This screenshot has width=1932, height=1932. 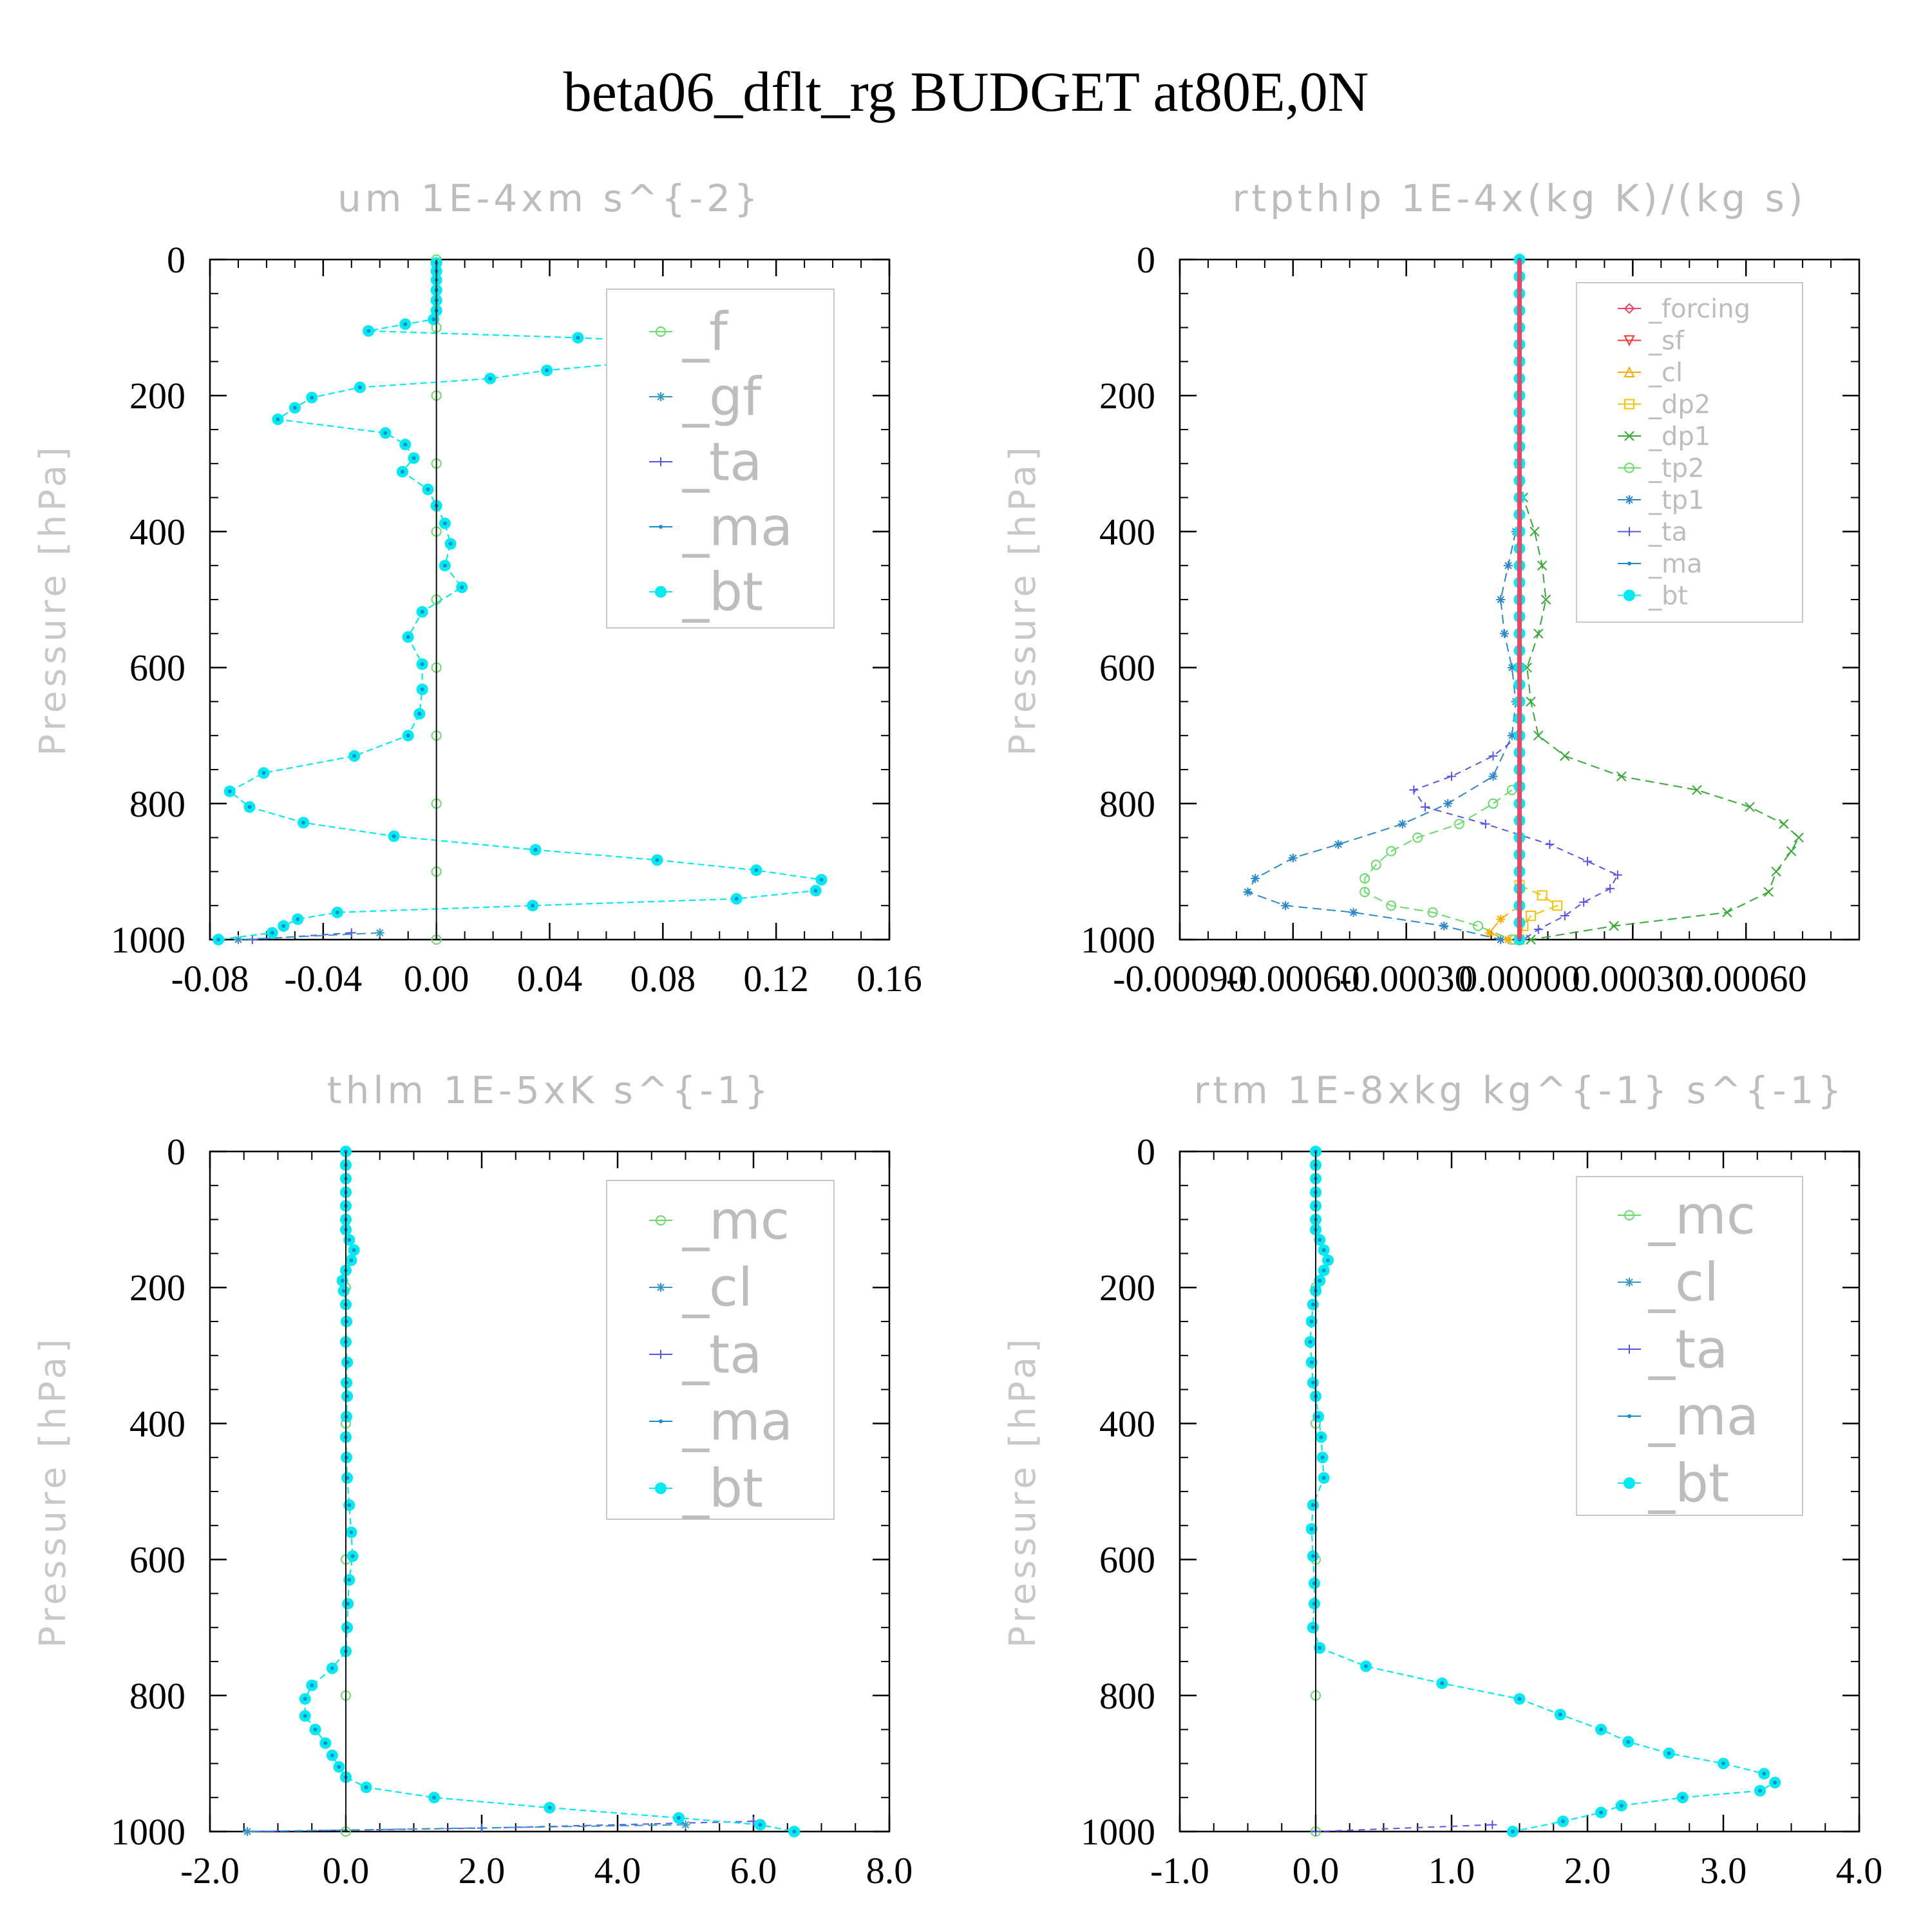 What do you see at coordinates (1699, 309) in the screenshot?
I see `legend-label: _forcing` at bounding box center [1699, 309].